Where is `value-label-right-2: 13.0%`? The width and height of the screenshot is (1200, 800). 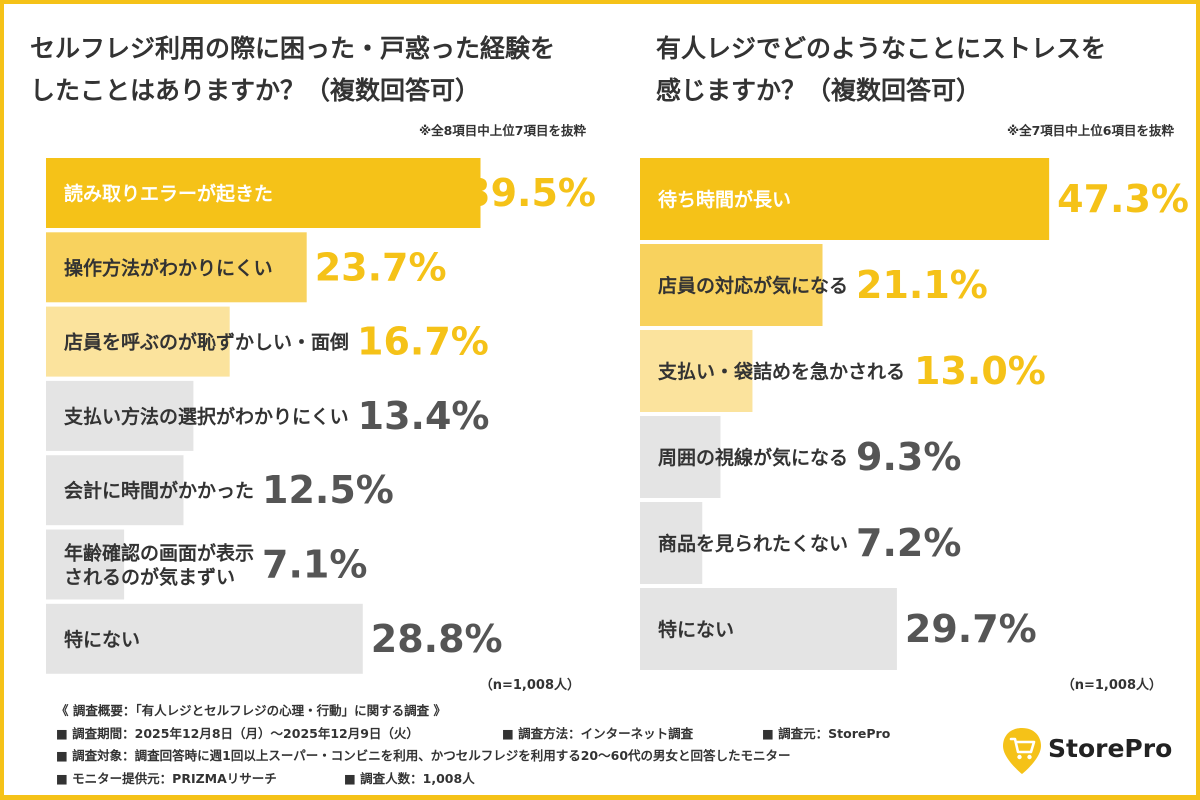
value-label-right-2: 13.0% is located at coordinates (980, 371).